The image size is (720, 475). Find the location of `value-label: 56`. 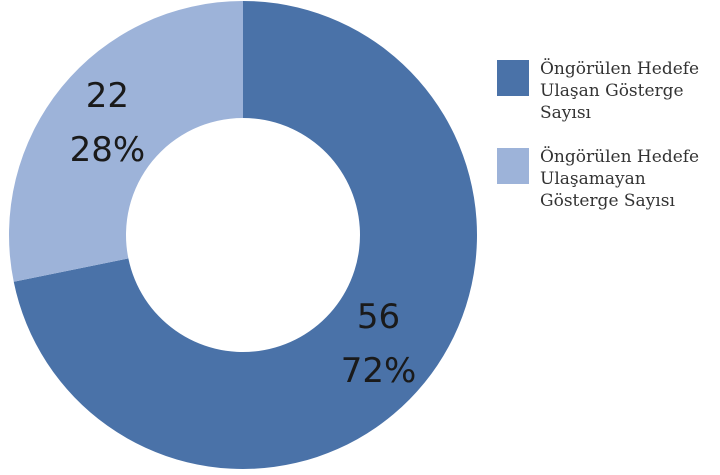

value-label: 56 is located at coordinates (378, 317).